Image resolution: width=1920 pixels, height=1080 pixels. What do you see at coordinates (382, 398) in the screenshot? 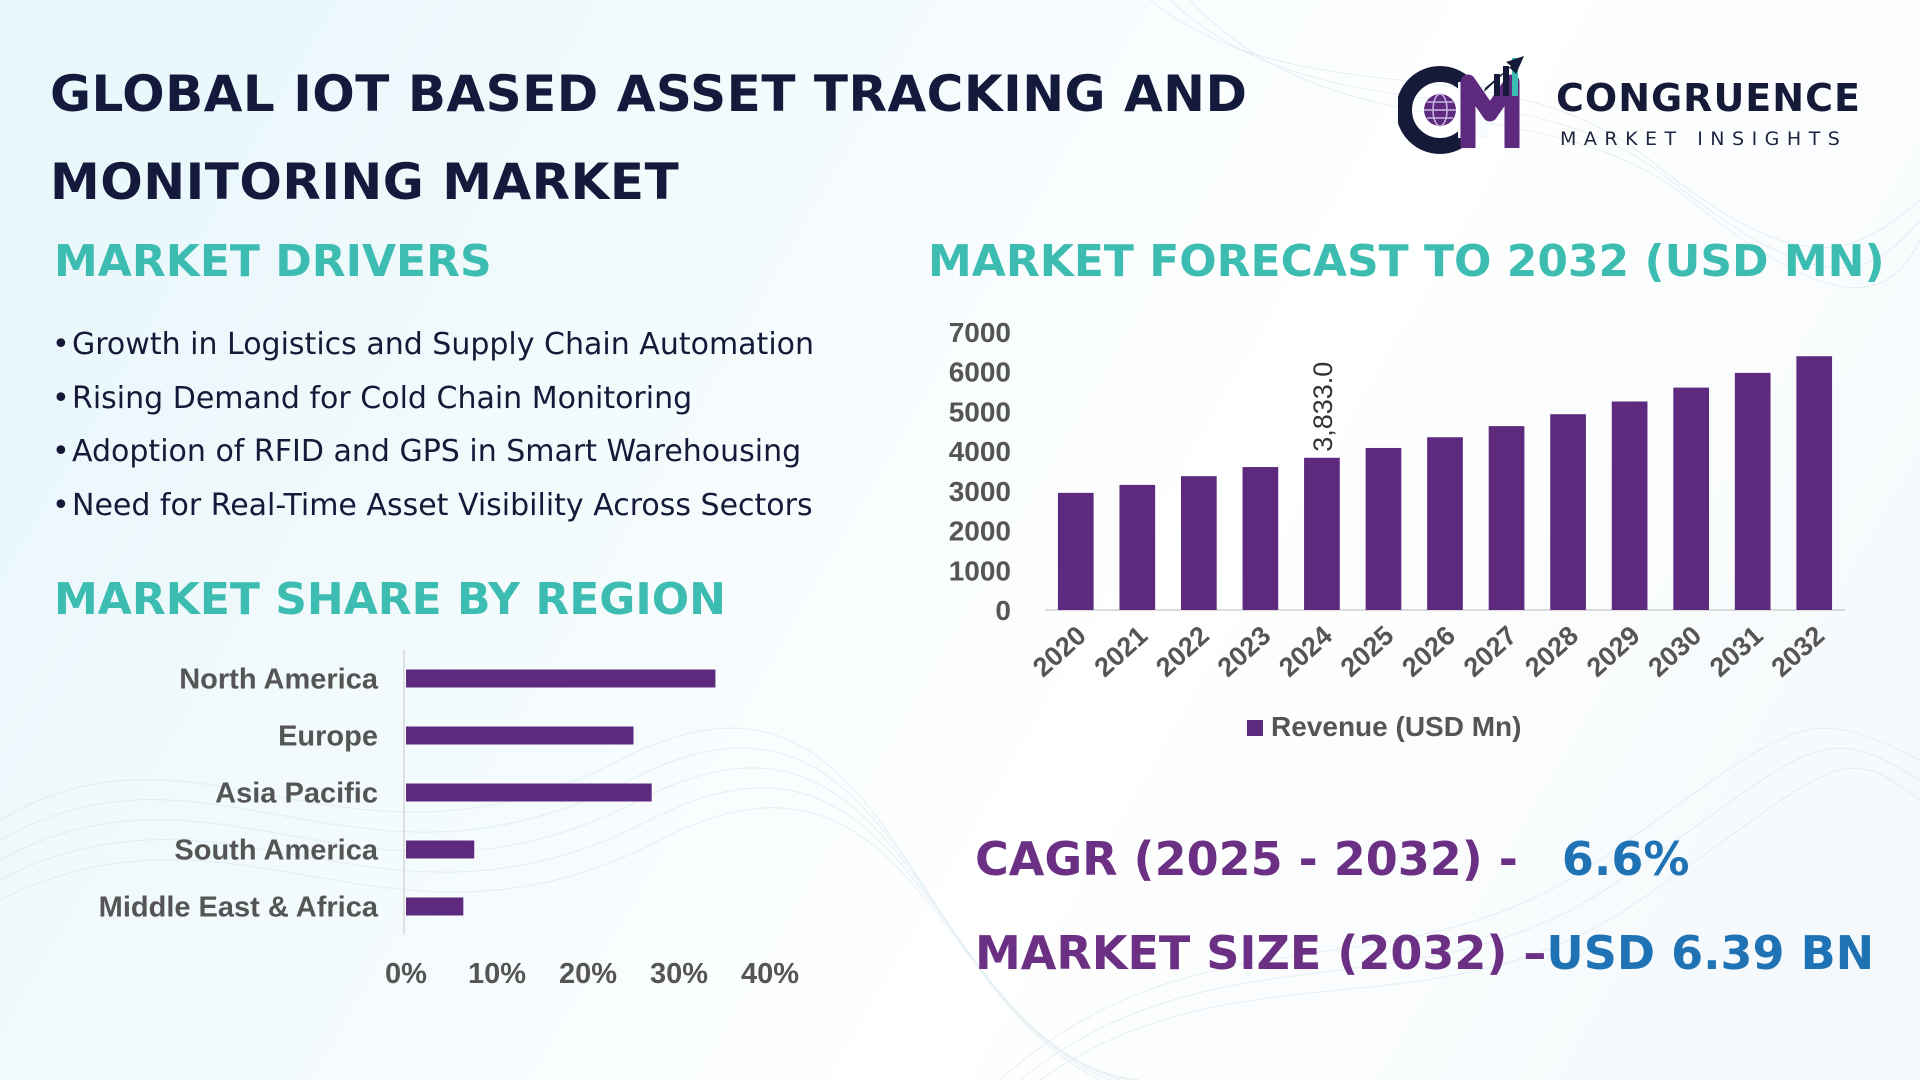
I see `driver-item-text: Rising Demand for Cold Chain Monitoring` at bounding box center [382, 398].